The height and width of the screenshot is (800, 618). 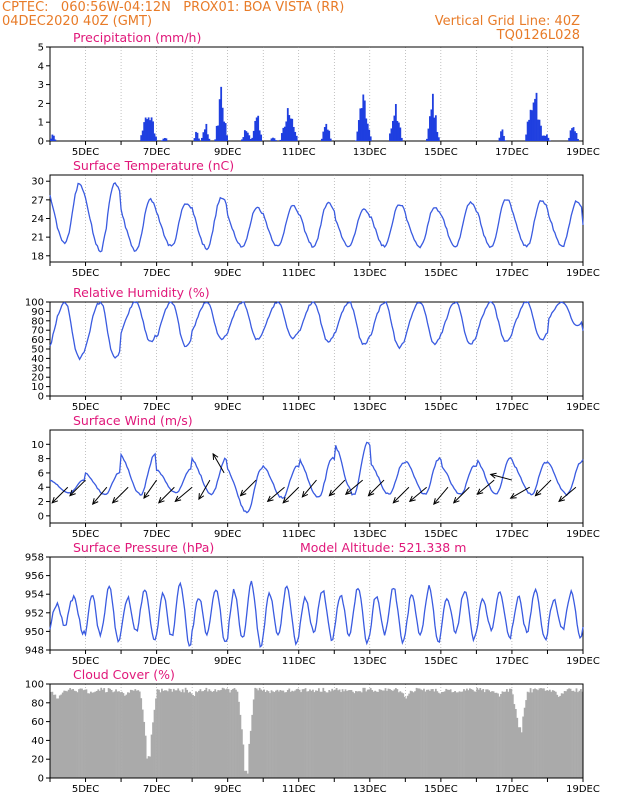 What do you see at coordinates (141, 292) in the screenshot?
I see `rh-title: Relative Humidity (%)` at bounding box center [141, 292].